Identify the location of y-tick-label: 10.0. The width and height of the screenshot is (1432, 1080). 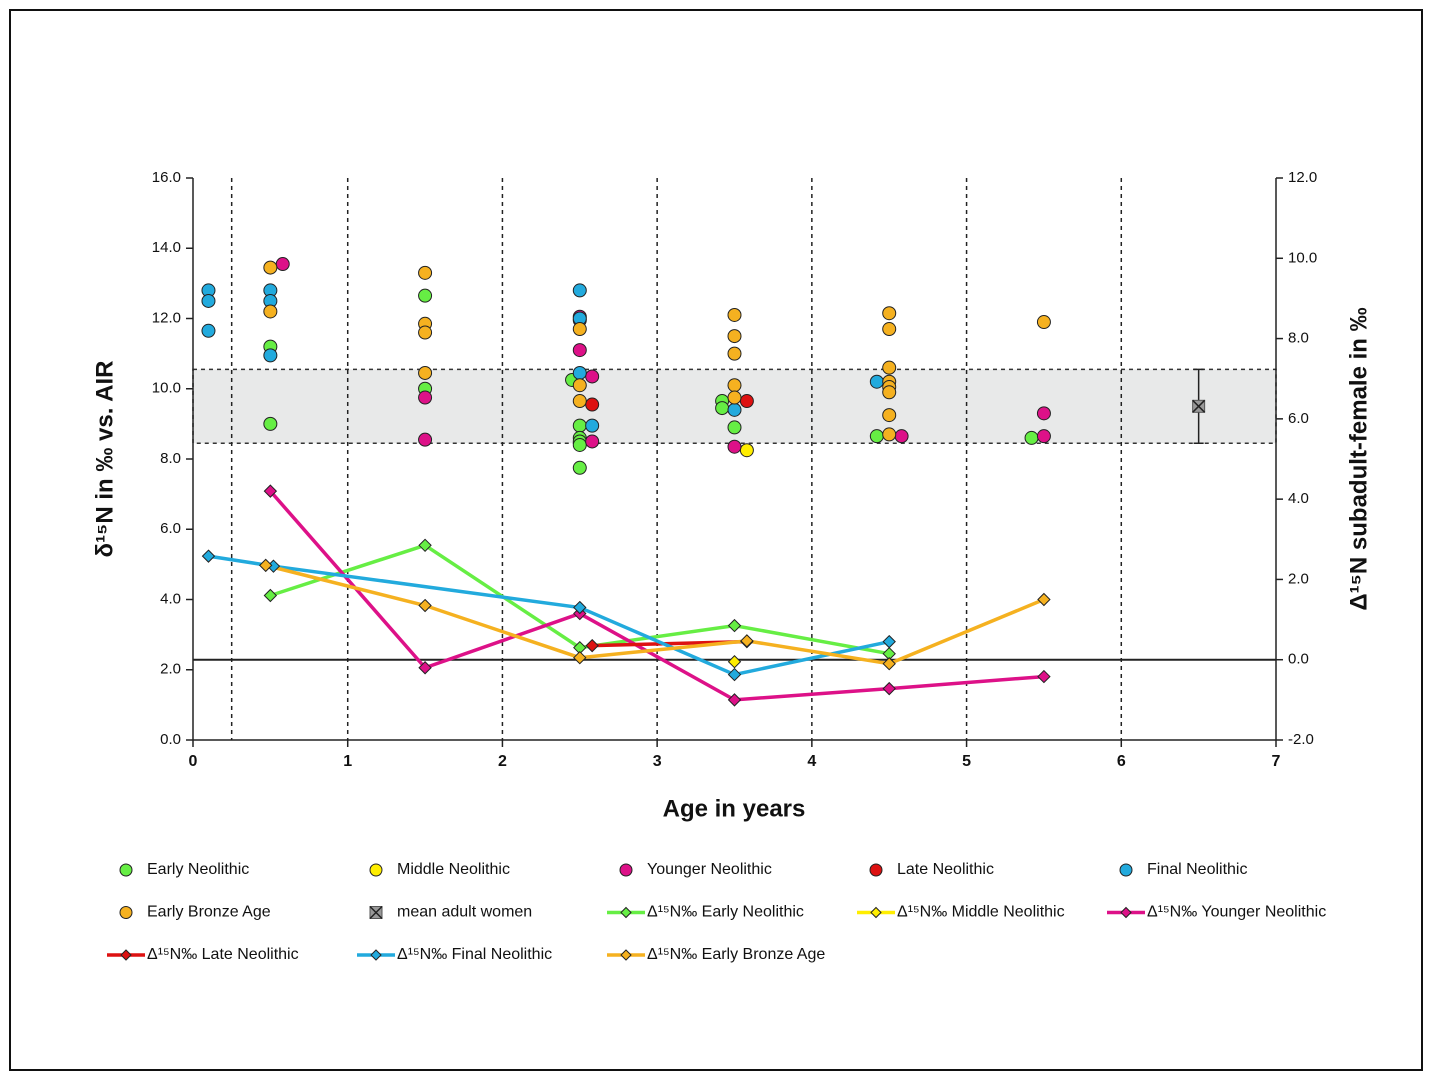
(166, 388).